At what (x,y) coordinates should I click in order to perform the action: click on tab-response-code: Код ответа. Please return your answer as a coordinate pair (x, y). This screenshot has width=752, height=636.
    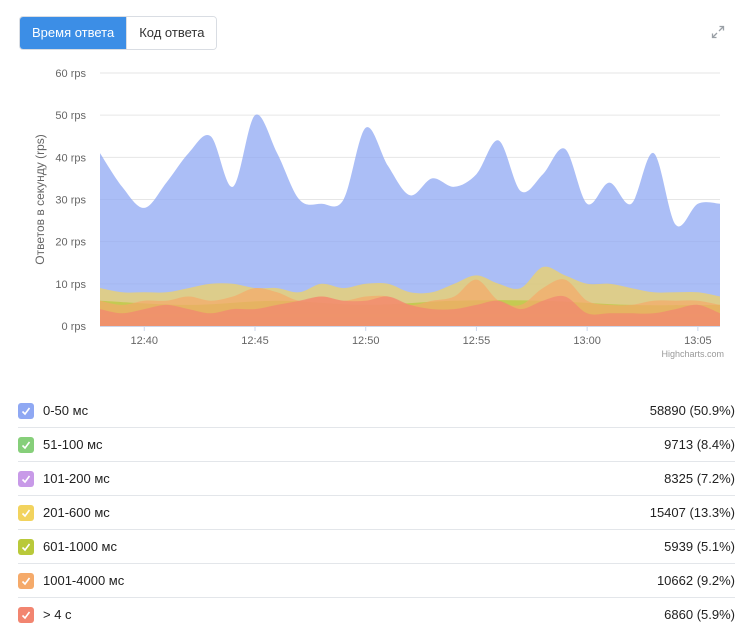
    Looking at the image, I should click on (171, 33).